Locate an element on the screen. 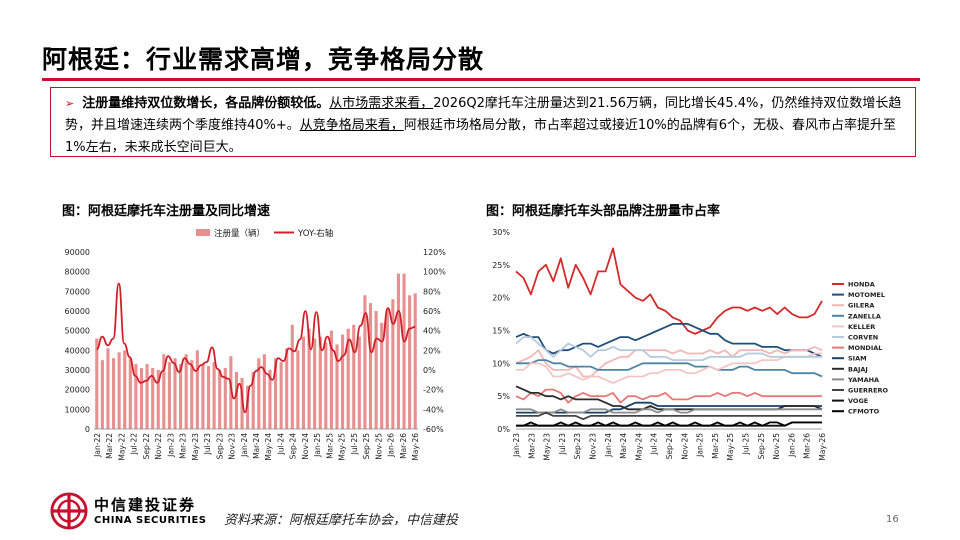 This screenshot has height=540, width=960. y2-axis-tick-label: 40% is located at coordinates (432, 331).